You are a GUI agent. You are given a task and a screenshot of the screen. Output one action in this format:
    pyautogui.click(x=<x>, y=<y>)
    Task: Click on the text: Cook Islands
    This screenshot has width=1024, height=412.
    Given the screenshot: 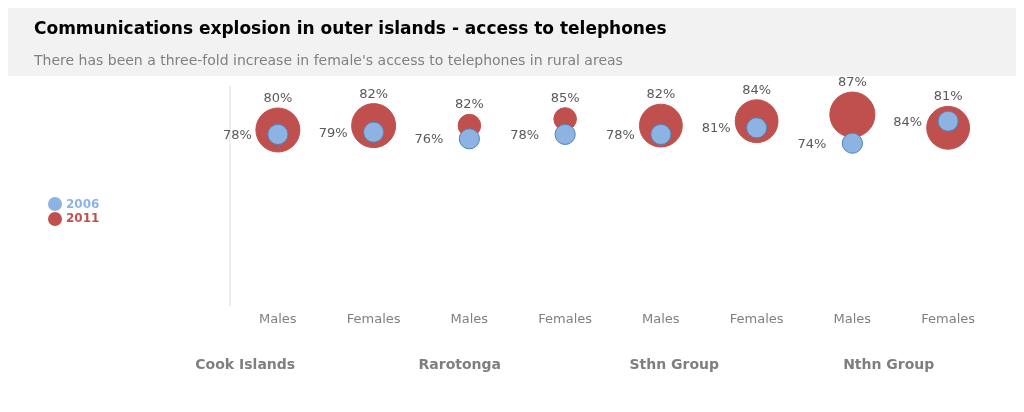 What is the action you would take?
    pyautogui.click(x=245, y=364)
    